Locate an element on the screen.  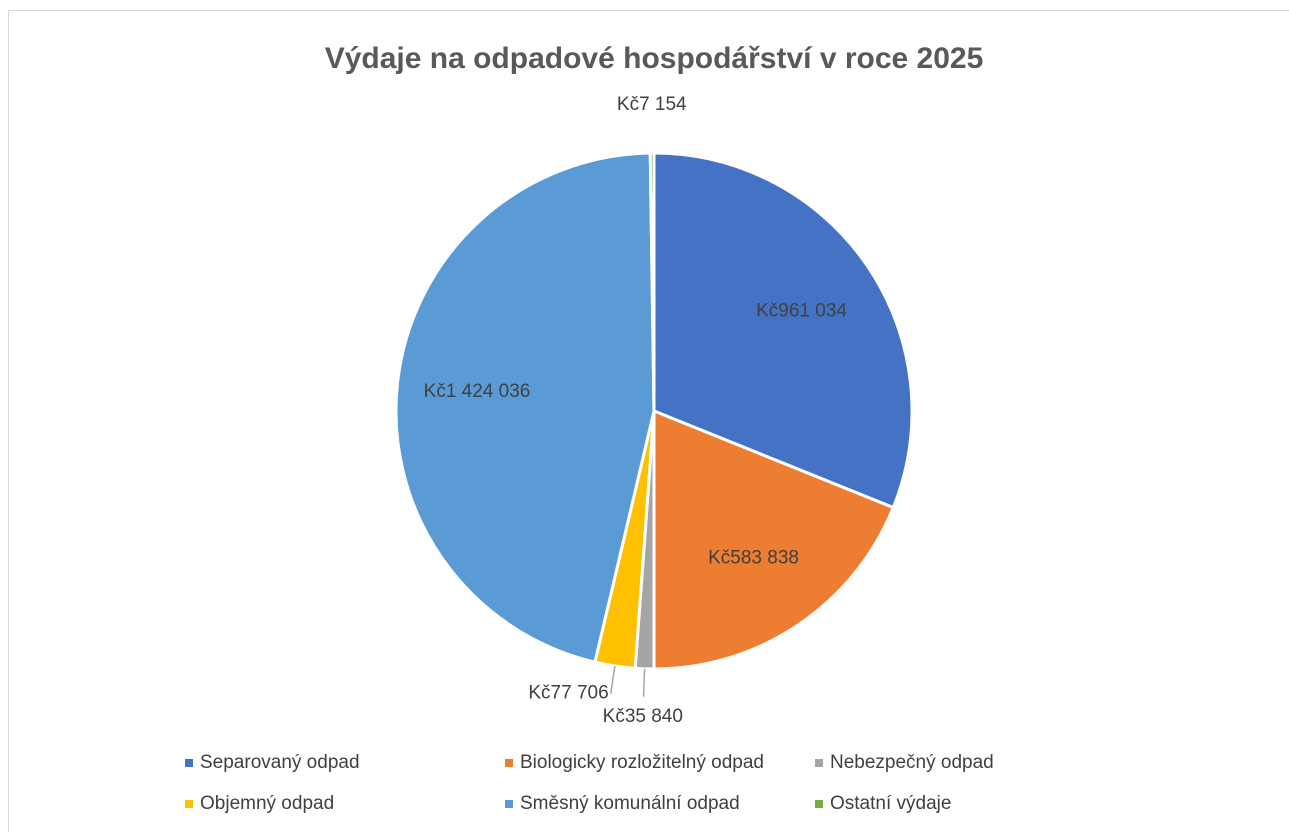
data-label: Kč77 706 is located at coordinates (568, 693).